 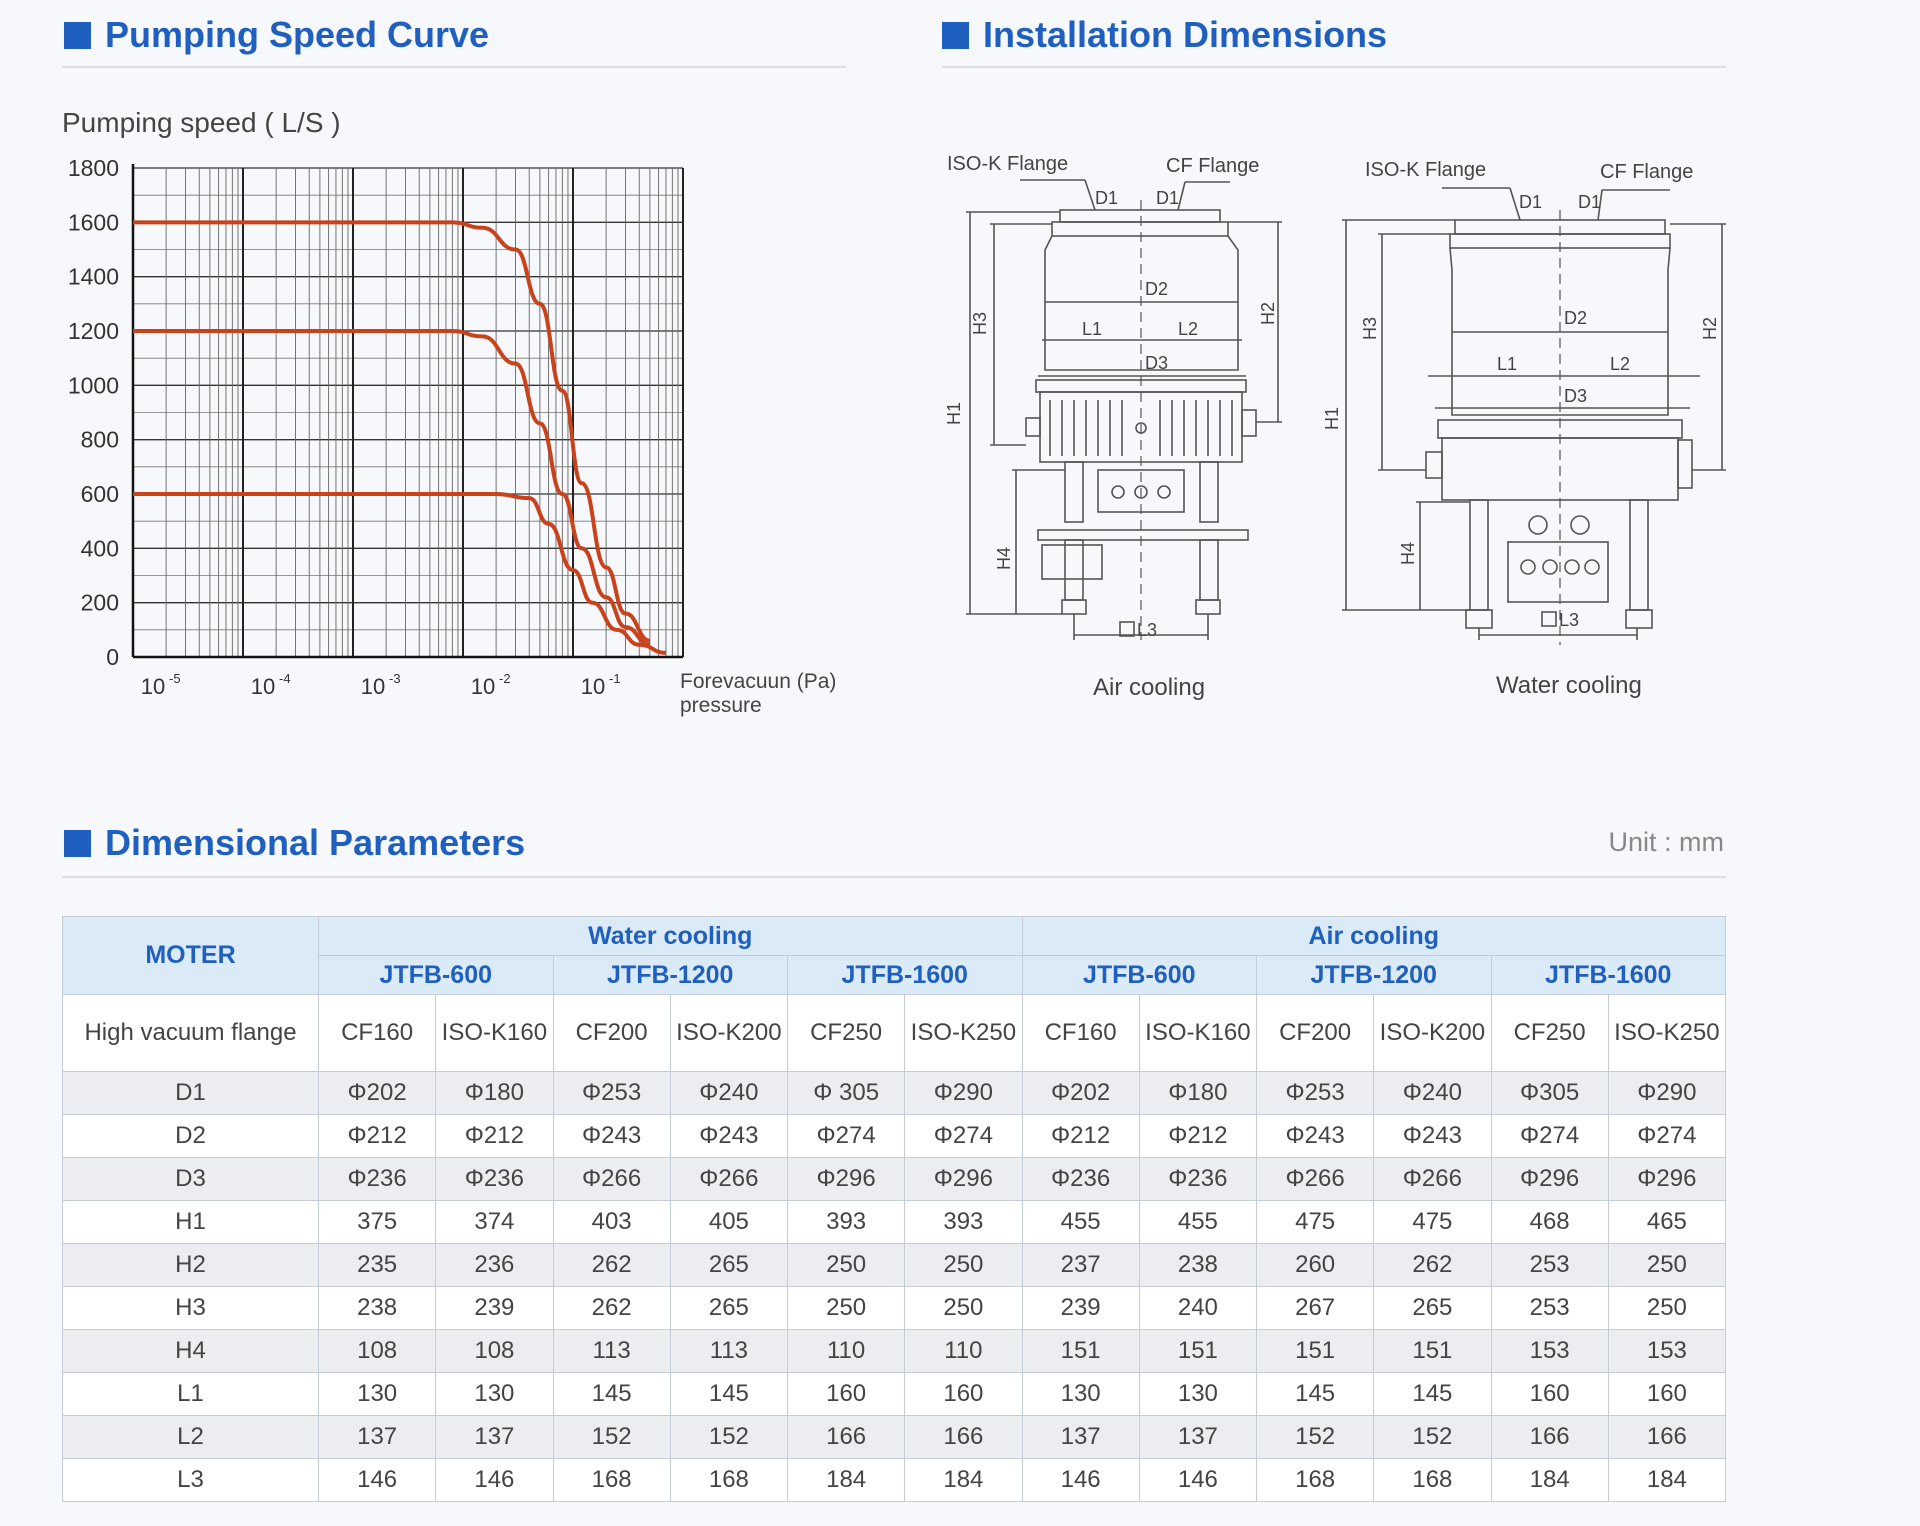 I want to click on water-l3-label: L3, so click(x=1569, y=620).